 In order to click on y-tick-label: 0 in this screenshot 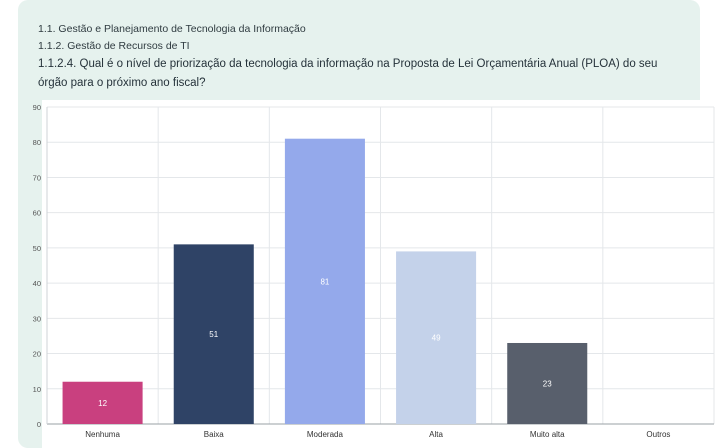, I will do `click(39, 424)`.